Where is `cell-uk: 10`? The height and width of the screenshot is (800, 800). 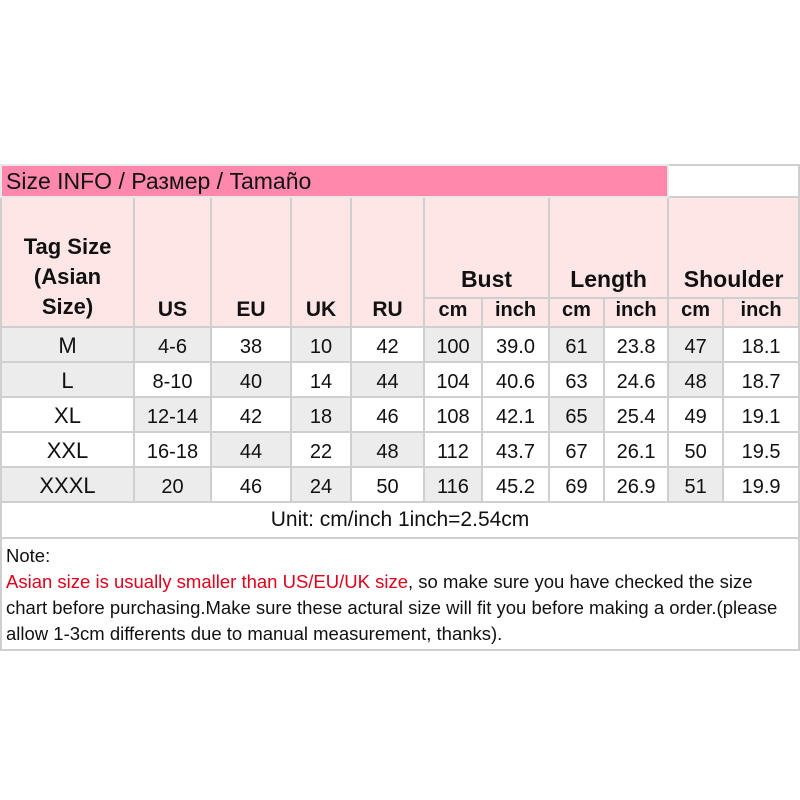
cell-uk: 10 is located at coordinates (321, 344).